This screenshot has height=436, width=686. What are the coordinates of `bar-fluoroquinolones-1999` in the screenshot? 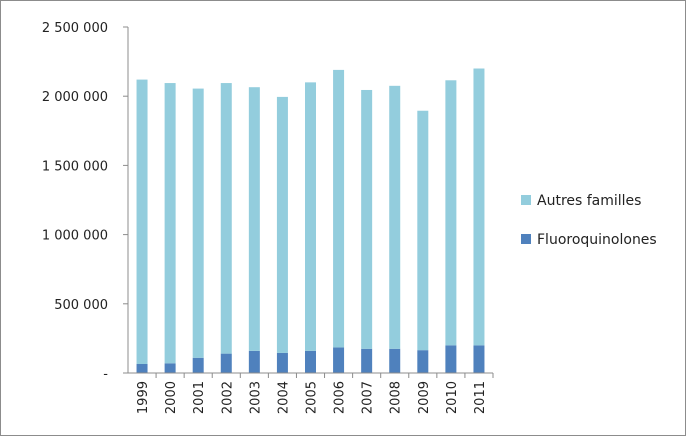 It's located at (142, 368).